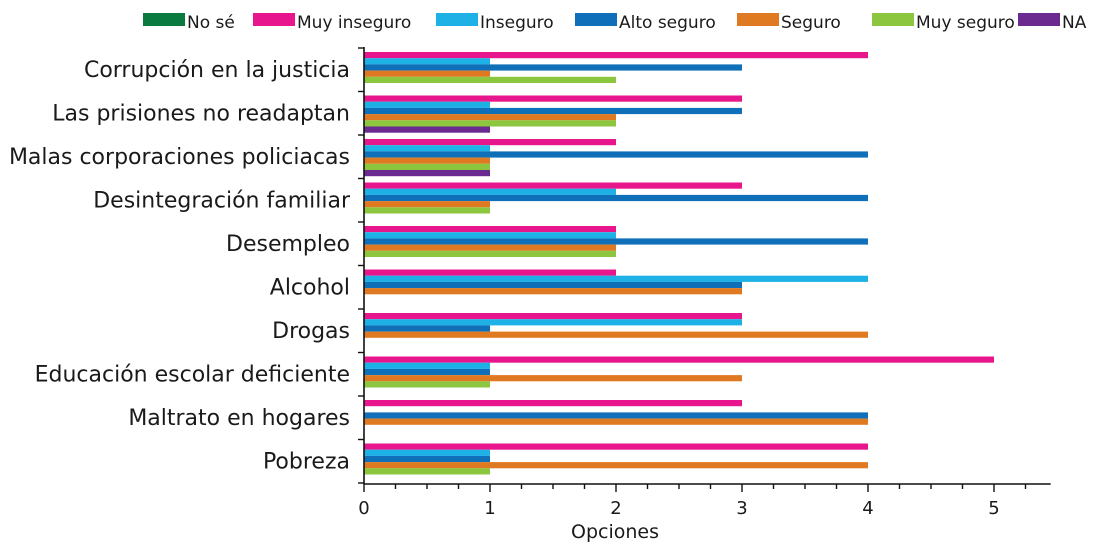 The width and height of the screenshot is (1093, 543). Describe the element at coordinates (741, 508) in the screenshot. I see `x-tick-label-3: 3` at that location.